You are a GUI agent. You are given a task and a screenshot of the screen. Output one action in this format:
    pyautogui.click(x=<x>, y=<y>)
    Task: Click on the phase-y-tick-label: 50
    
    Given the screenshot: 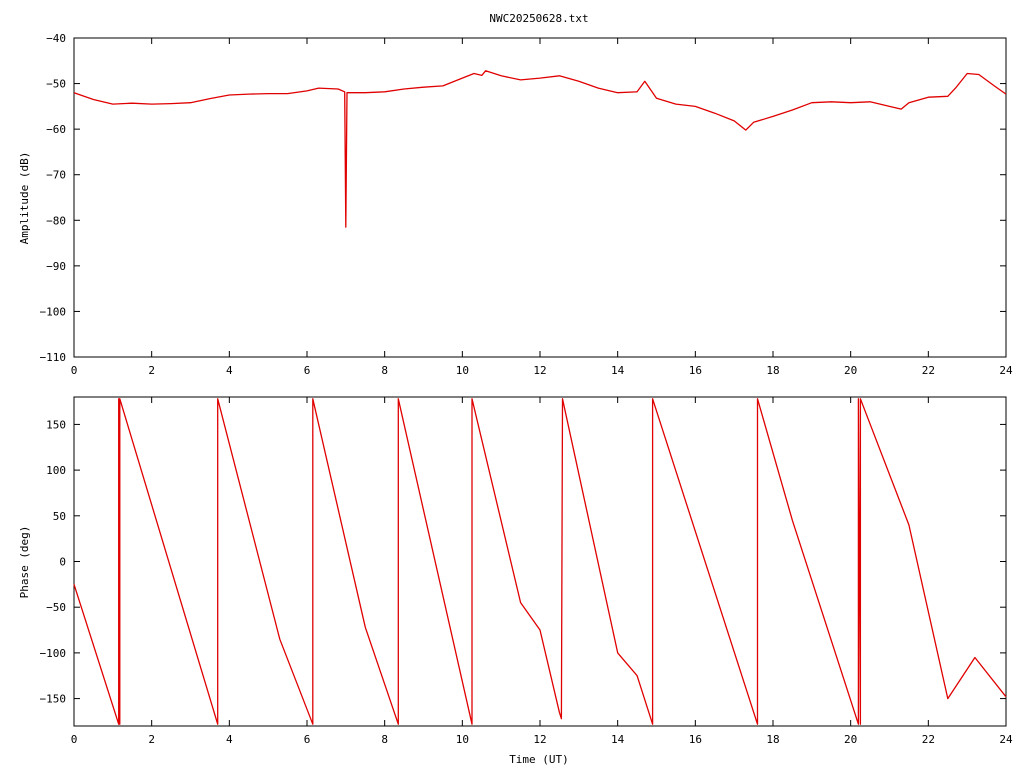 What is the action you would take?
    pyautogui.click(x=59, y=516)
    